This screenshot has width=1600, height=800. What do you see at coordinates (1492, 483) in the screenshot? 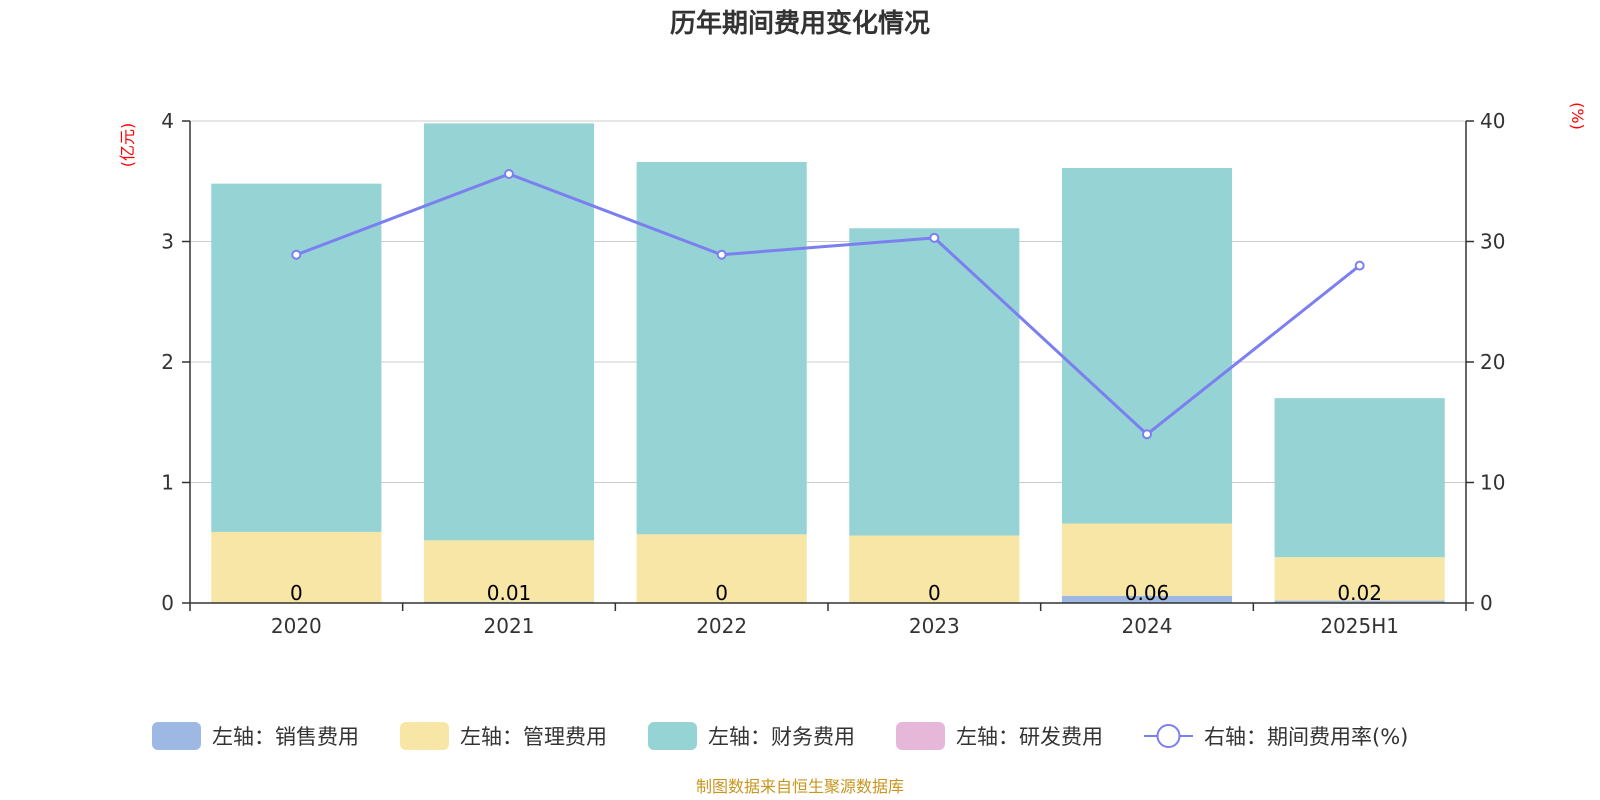
I see `right-tick-label-10: 10` at bounding box center [1492, 483].